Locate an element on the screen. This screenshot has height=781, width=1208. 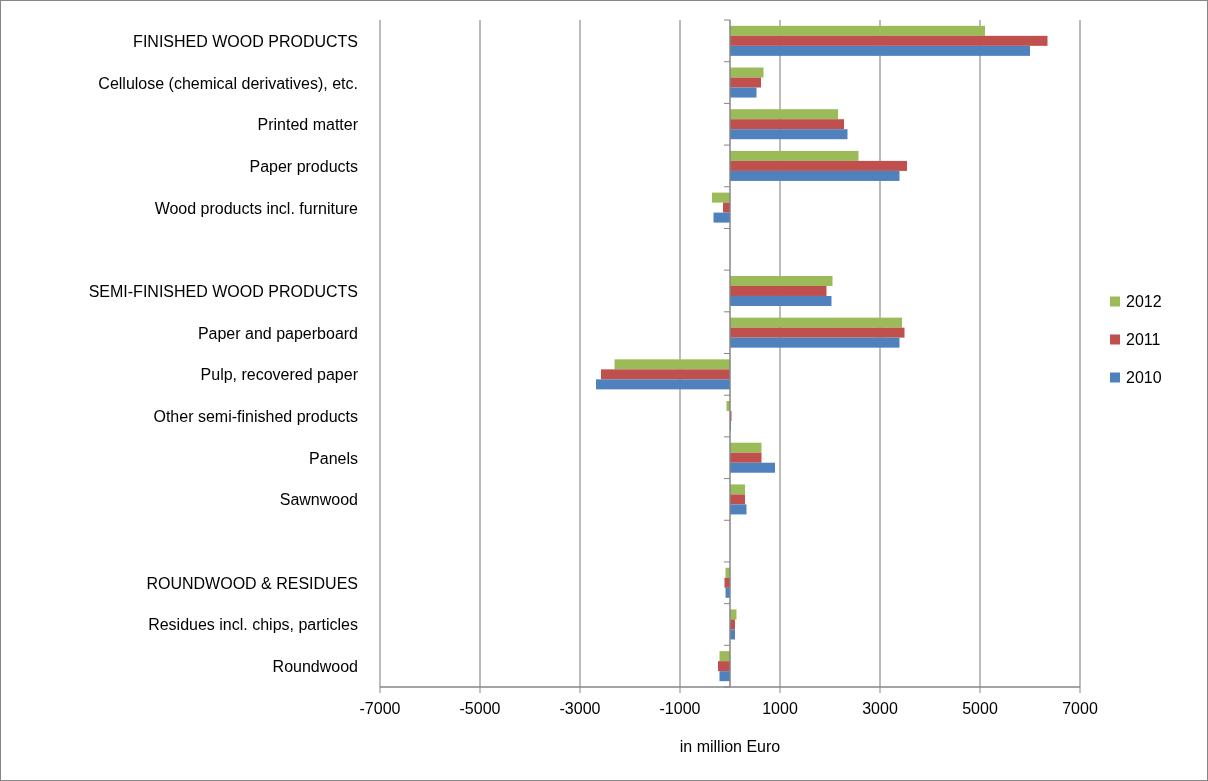
legend-label: 2012 is located at coordinates (1144, 301).